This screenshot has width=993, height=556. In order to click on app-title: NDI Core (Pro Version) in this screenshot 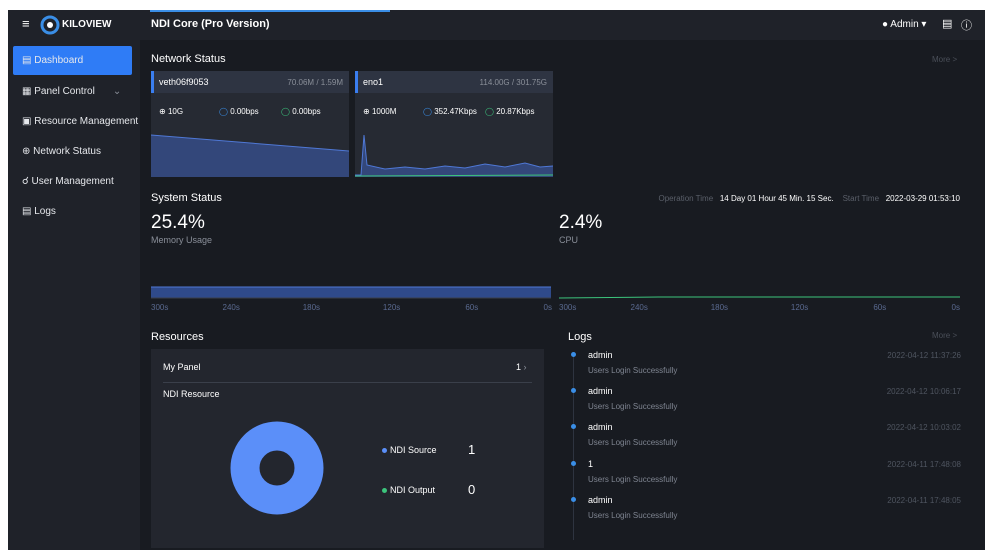, I will do `click(210, 24)`.